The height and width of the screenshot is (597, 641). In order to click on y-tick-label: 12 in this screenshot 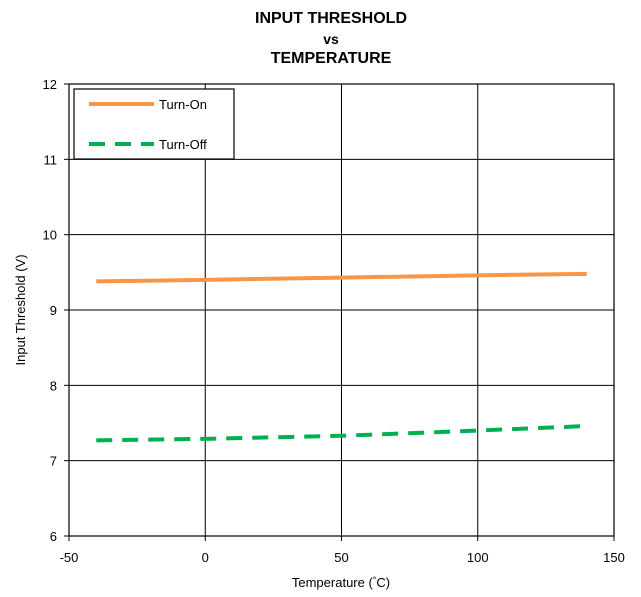, I will do `click(50, 84)`.